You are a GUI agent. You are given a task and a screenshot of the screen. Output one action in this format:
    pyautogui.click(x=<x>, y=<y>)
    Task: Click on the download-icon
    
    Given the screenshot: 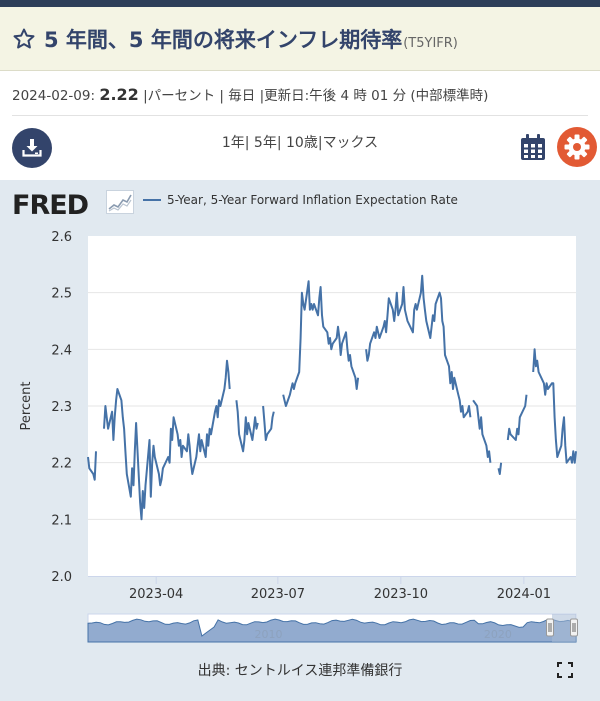 What is the action you would take?
    pyautogui.click(x=32, y=148)
    